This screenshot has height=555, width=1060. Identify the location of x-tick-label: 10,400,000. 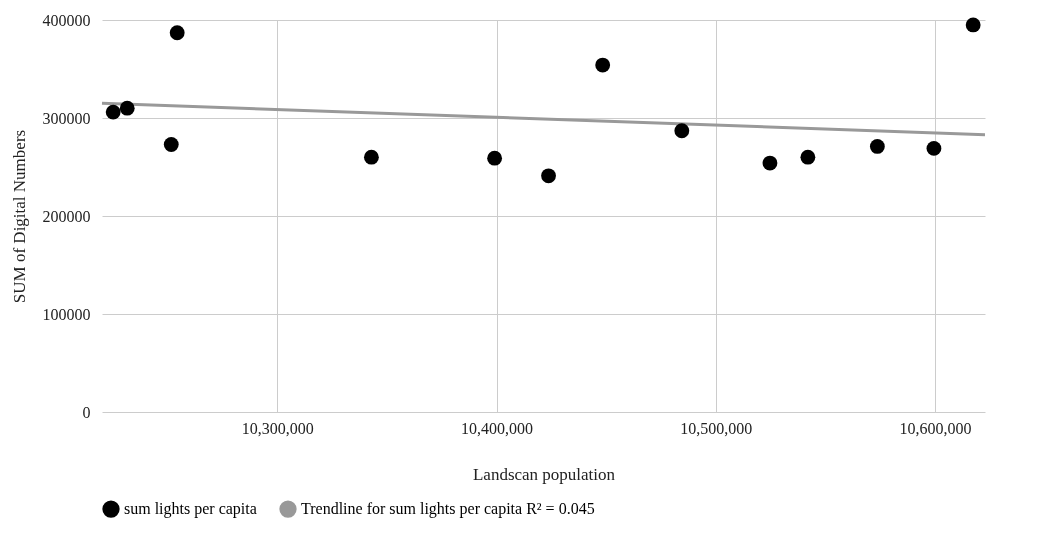
(497, 428).